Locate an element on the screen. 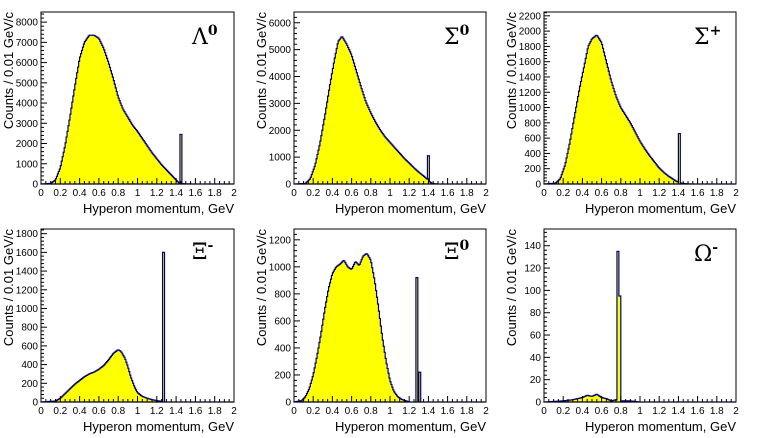 This screenshot has width=761, height=438. particle-symbol: Ω is located at coordinates (703, 254).